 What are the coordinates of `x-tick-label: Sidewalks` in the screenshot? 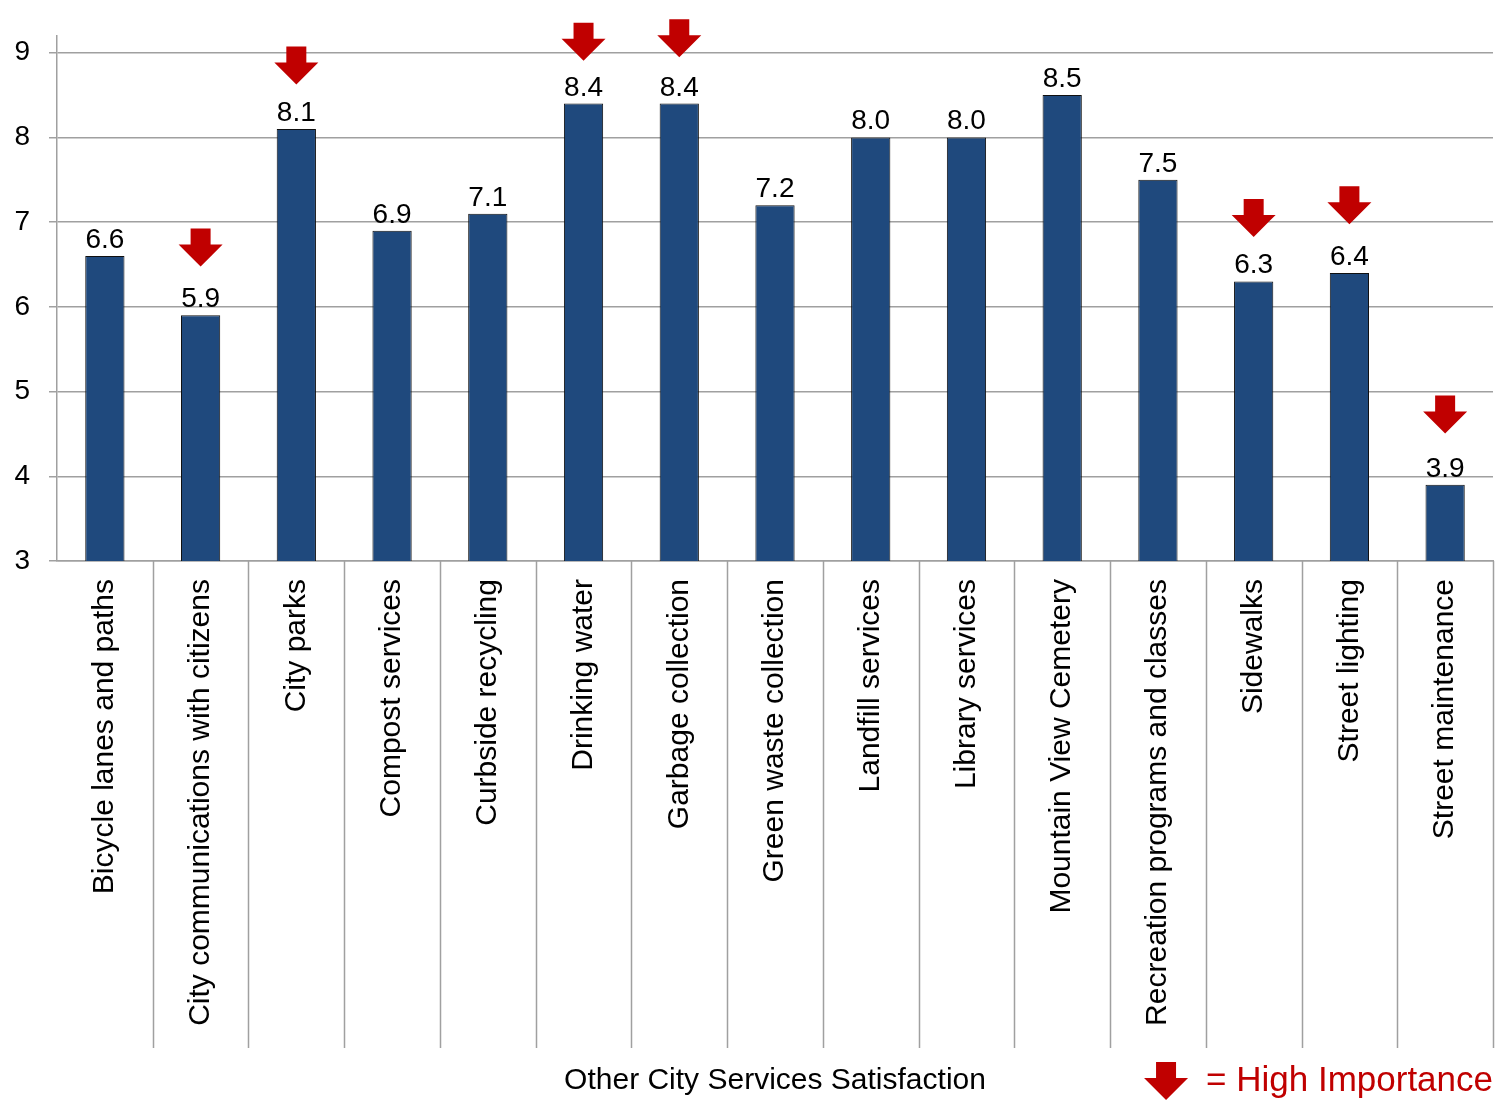 It's located at (1251, 647).